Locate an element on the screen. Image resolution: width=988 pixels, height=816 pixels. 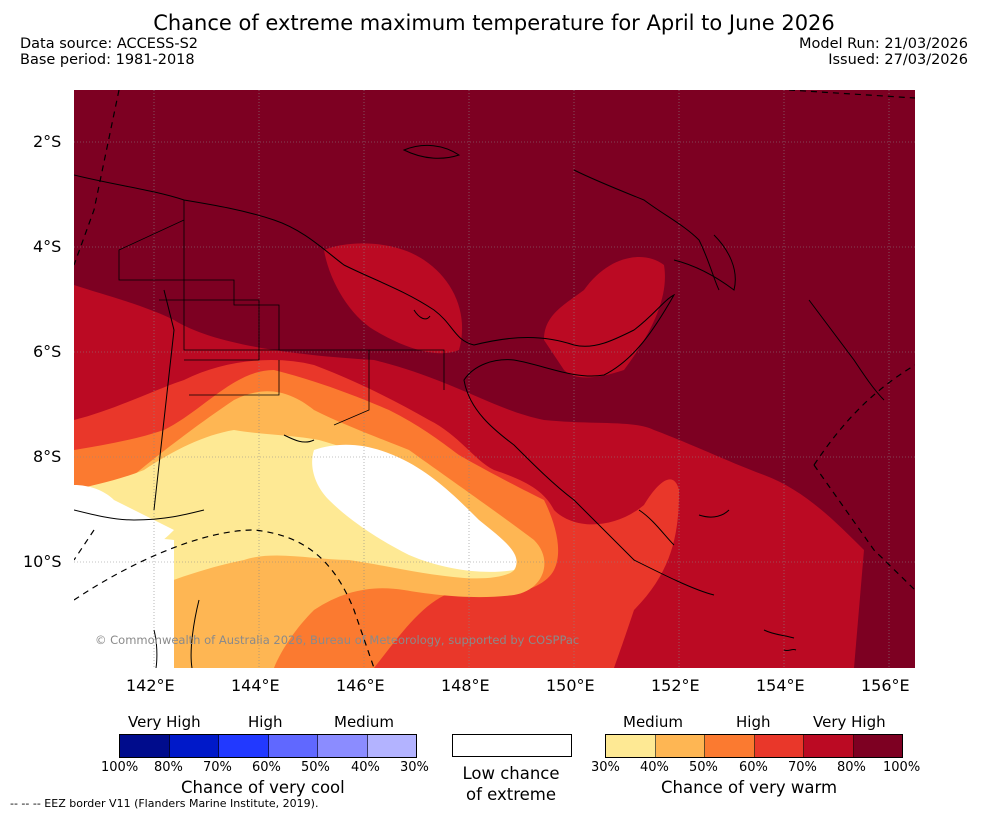
lon-label-146e: 146°E is located at coordinates (360, 685).